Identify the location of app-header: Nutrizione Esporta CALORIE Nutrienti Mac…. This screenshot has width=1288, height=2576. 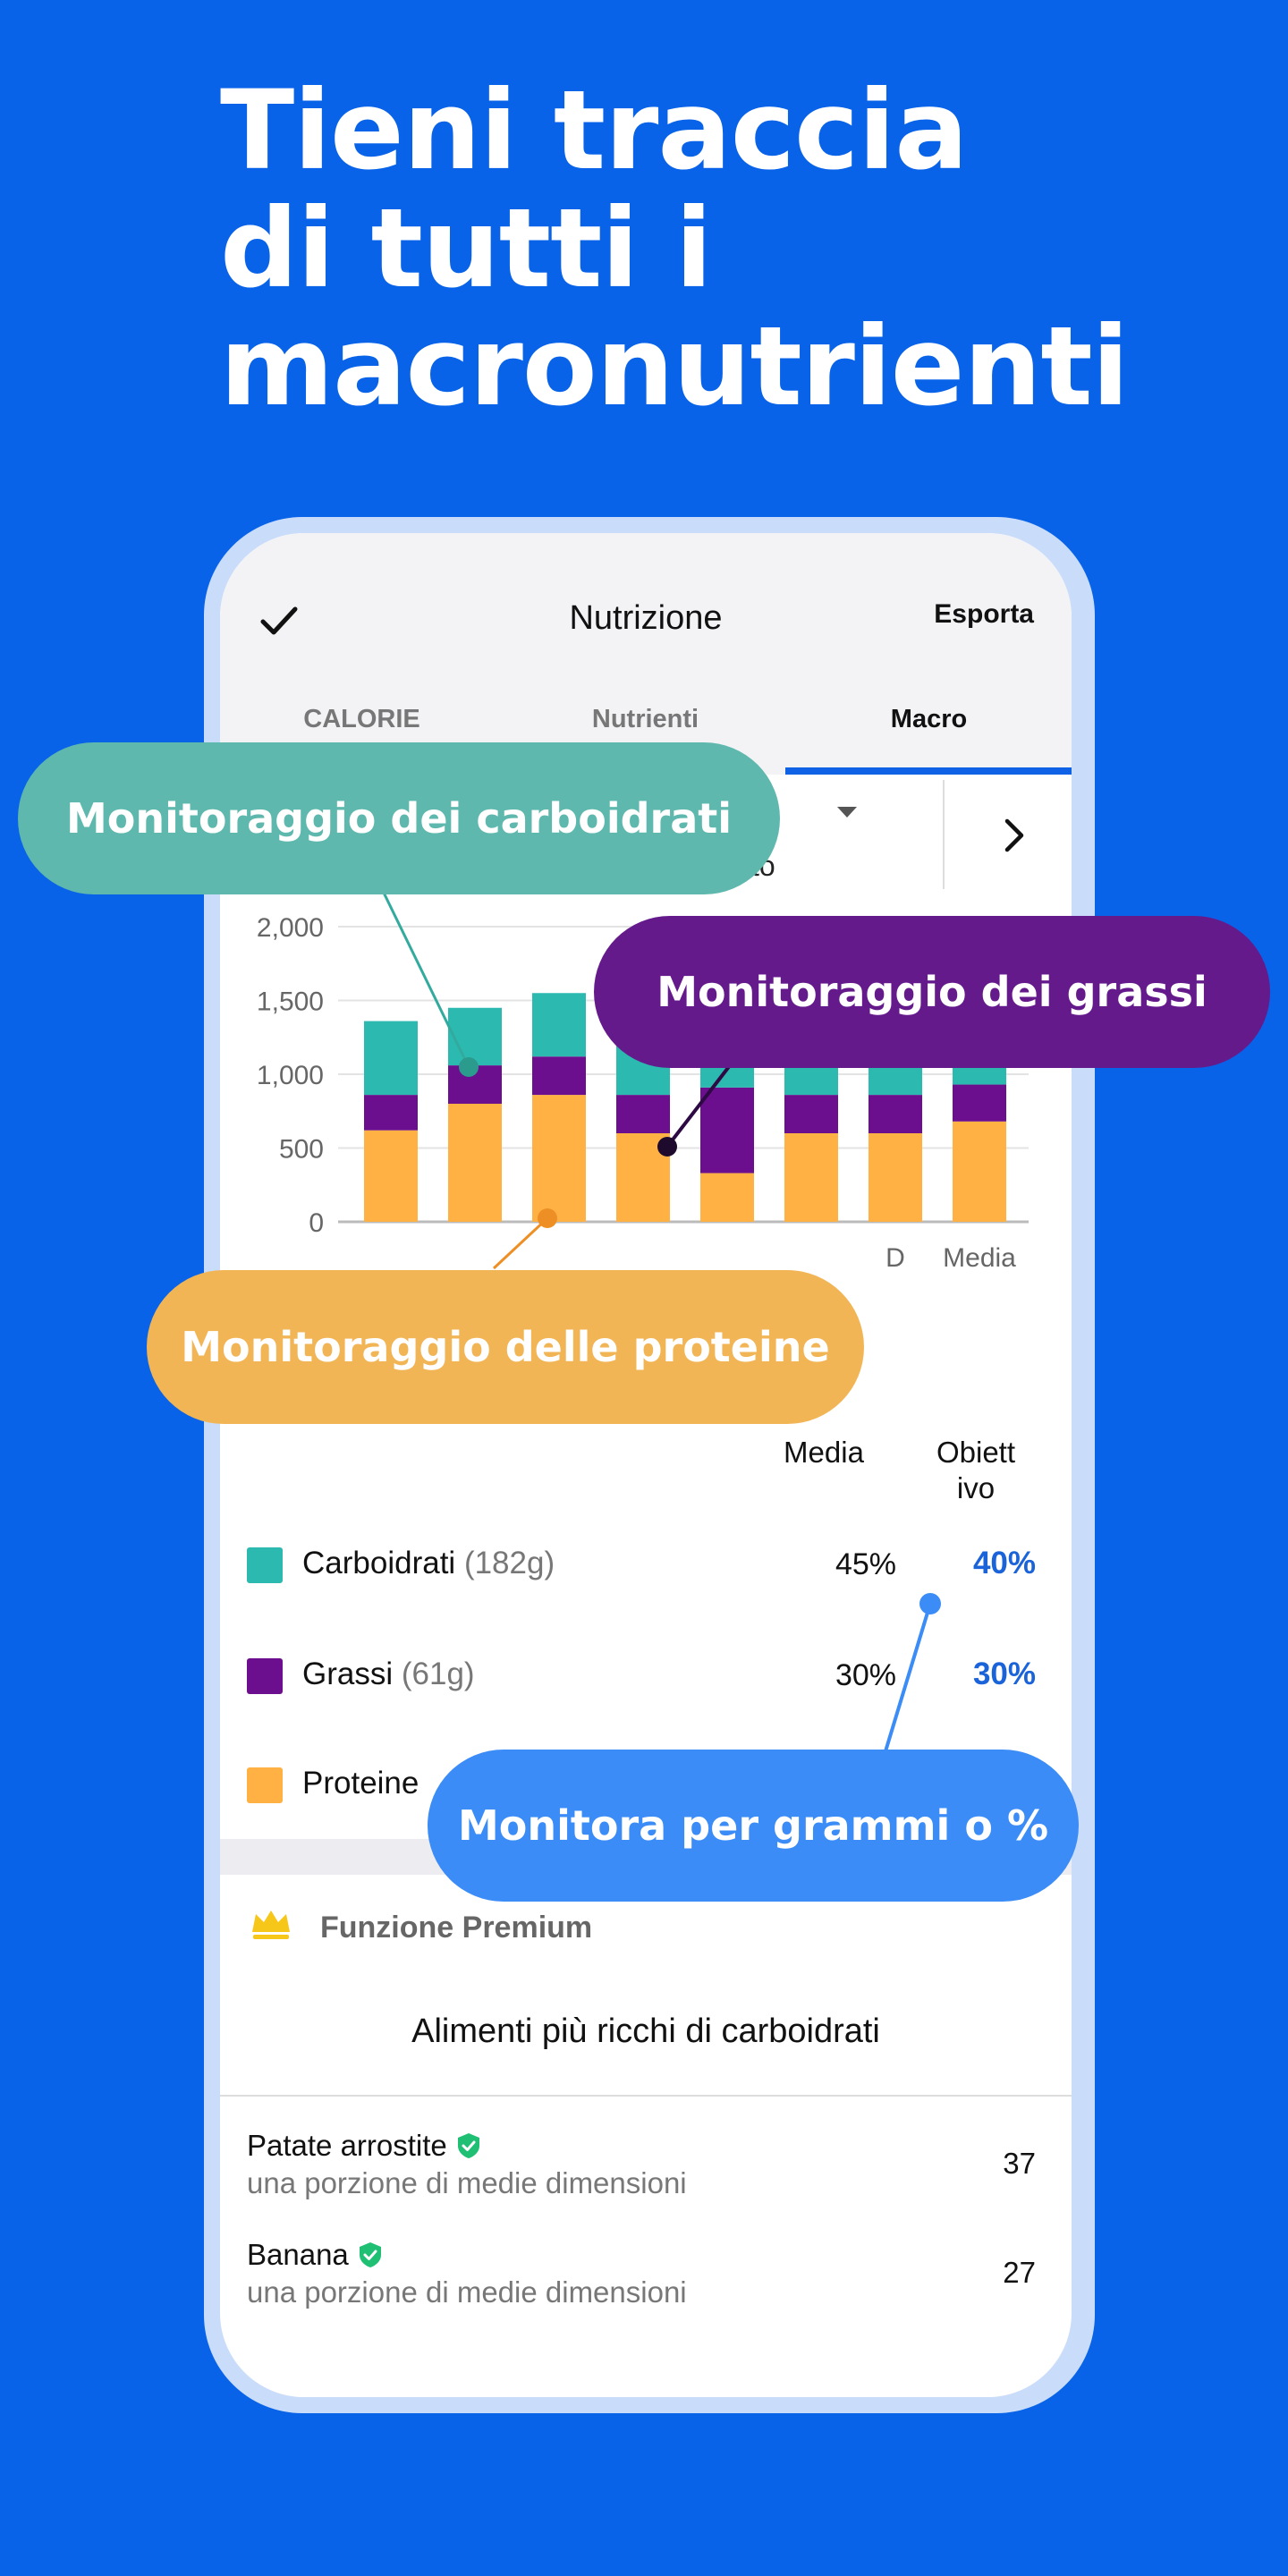
(646, 654).